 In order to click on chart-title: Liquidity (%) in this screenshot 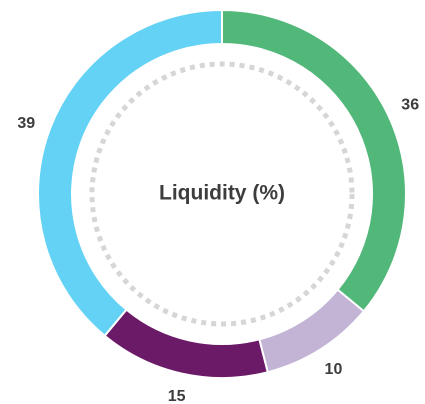, I will do `click(222, 193)`.